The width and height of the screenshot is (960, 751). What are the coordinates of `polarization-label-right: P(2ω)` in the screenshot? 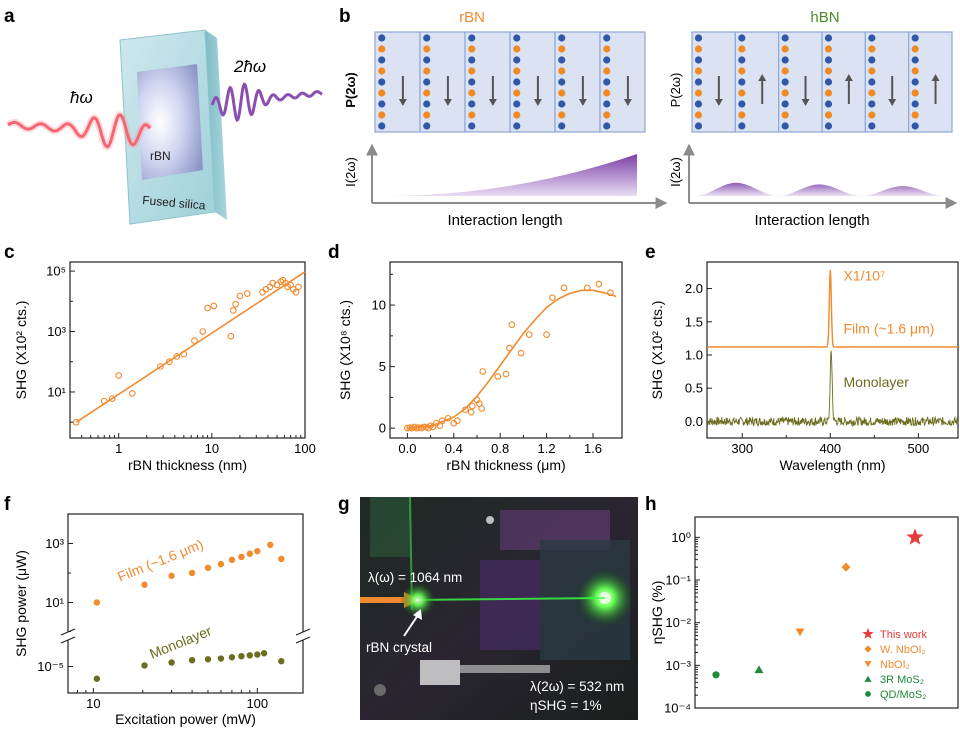 It's located at (675, 90).